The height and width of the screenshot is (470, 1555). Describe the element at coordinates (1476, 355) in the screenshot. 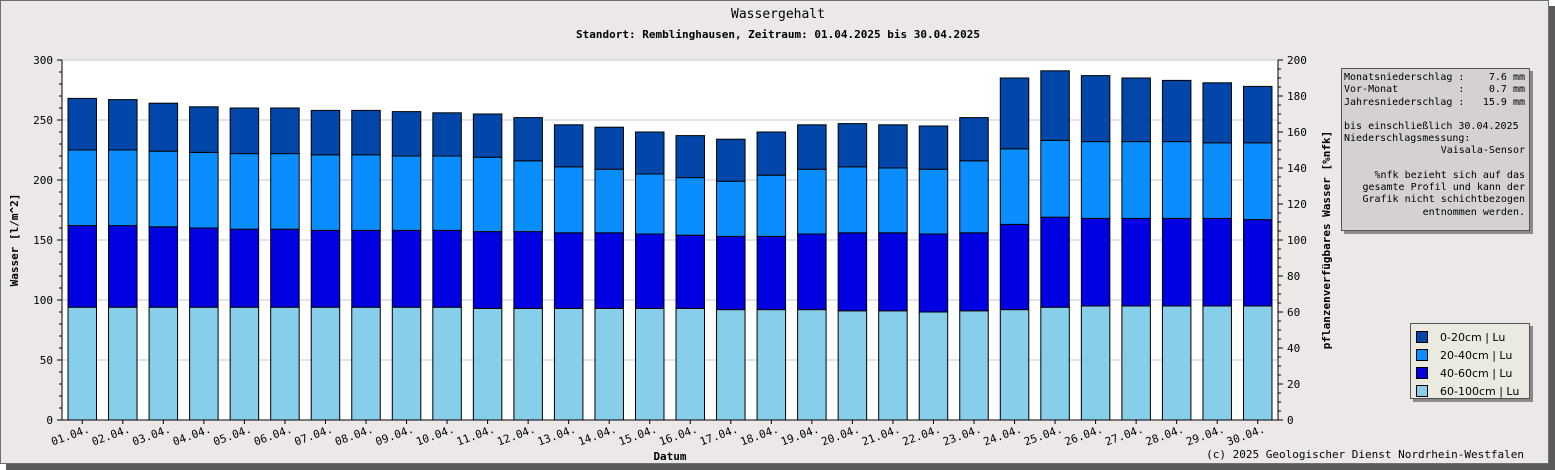

I see `legend-label-1: 20-40cm | Lu` at that location.